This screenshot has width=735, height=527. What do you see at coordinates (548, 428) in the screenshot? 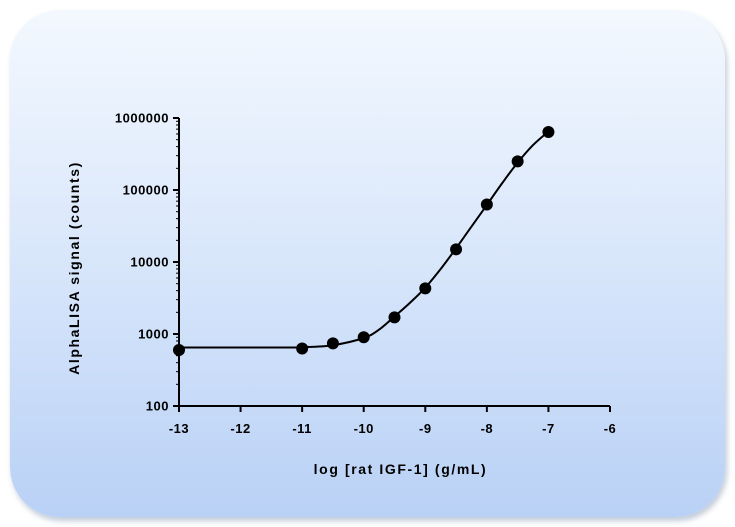
I see `x-tick-label: -7` at bounding box center [548, 428].